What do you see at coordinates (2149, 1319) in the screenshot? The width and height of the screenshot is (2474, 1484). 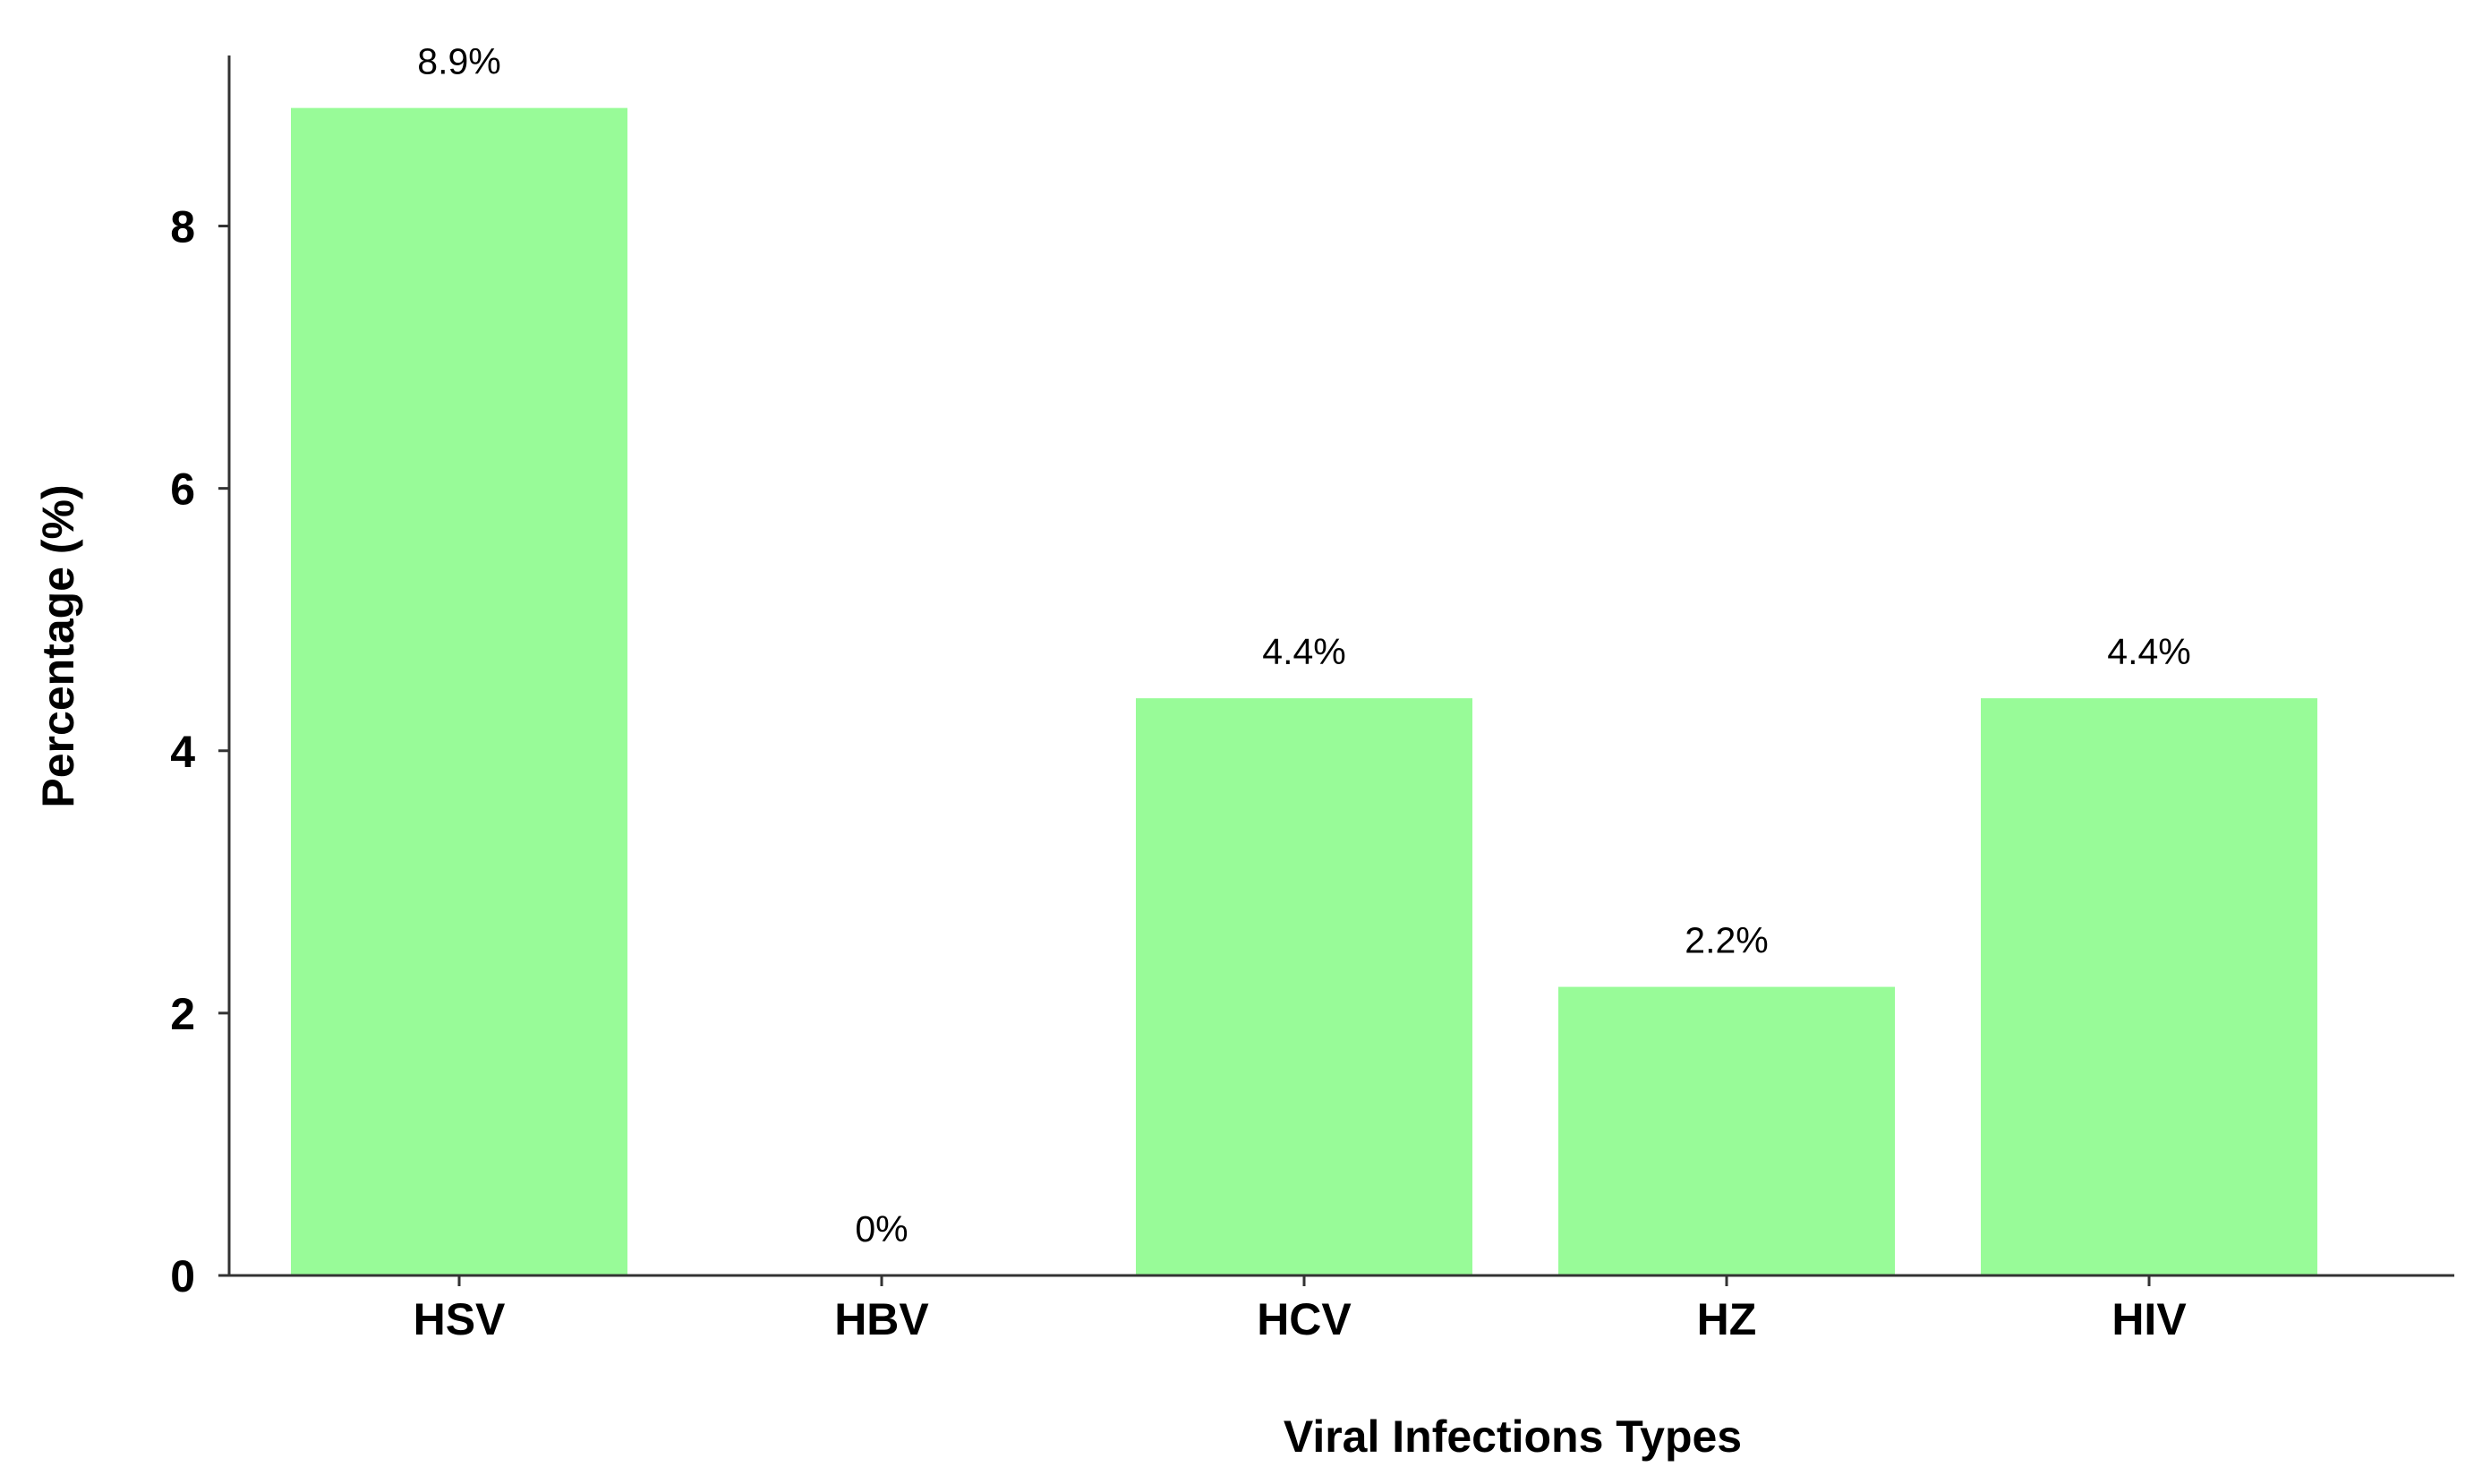 I see `x-tick-label-hiv: HIV` at bounding box center [2149, 1319].